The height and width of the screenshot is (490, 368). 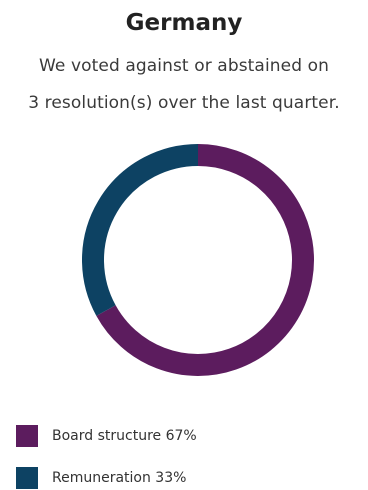 What do you see at coordinates (184, 66) in the screenshot?
I see `chart-subtitle-line-1: We voted against or abstained on` at bounding box center [184, 66].